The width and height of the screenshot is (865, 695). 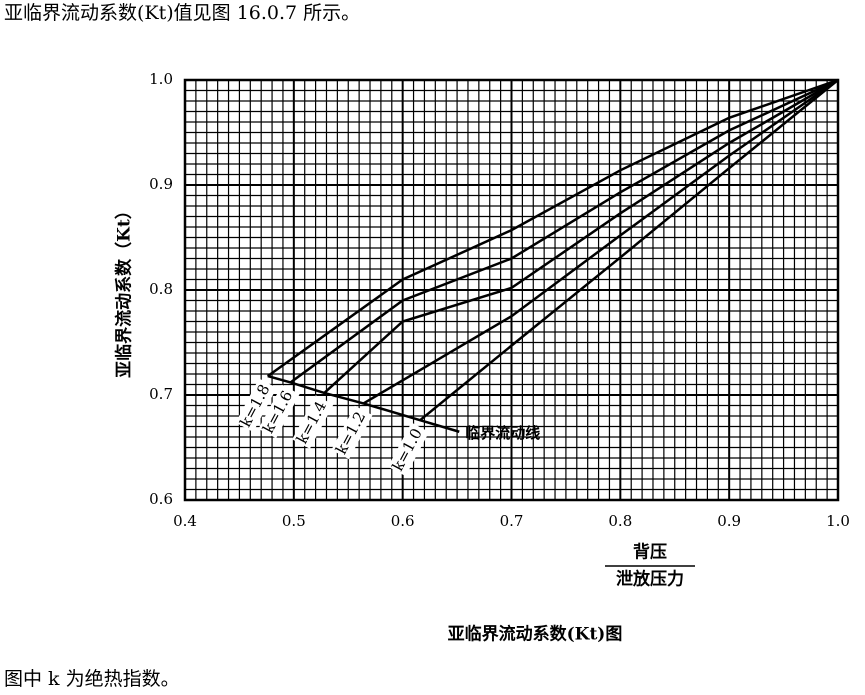 I want to click on series-label: k=1.0, so click(x=407, y=449).